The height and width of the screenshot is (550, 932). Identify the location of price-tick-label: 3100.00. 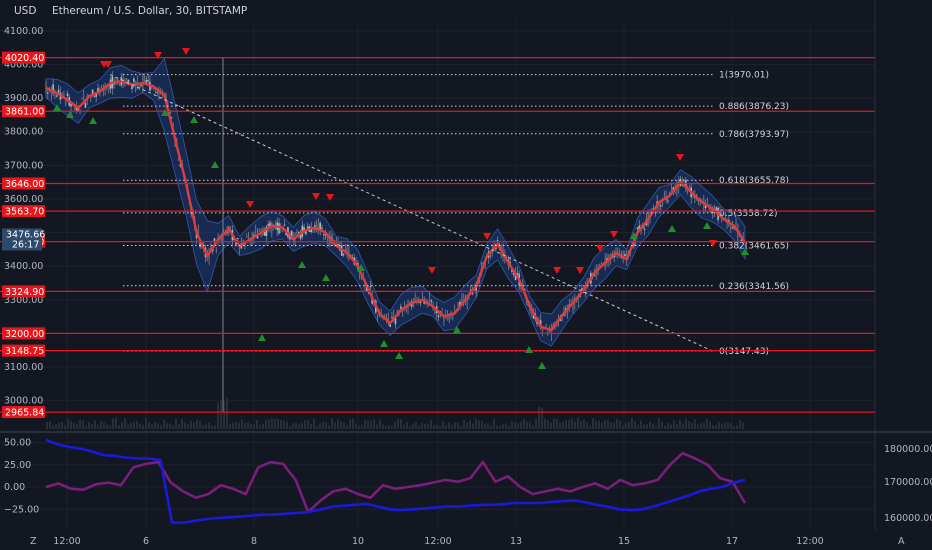
(23, 367).